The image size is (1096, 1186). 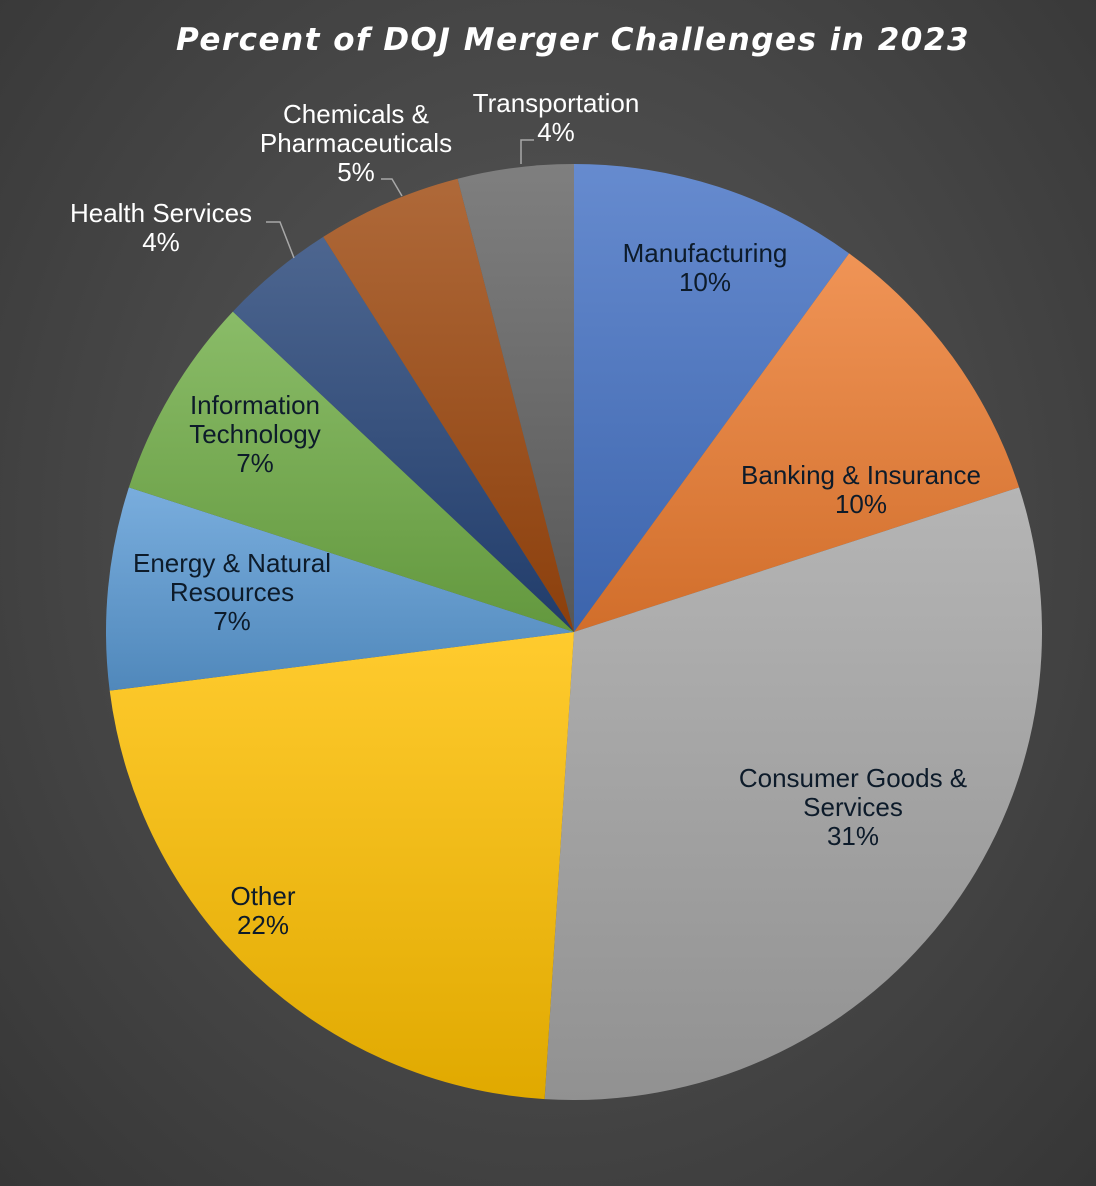 What do you see at coordinates (861, 504) in the screenshot?
I see `label-value-banking-and-insurance: 10%` at bounding box center [861, 504].